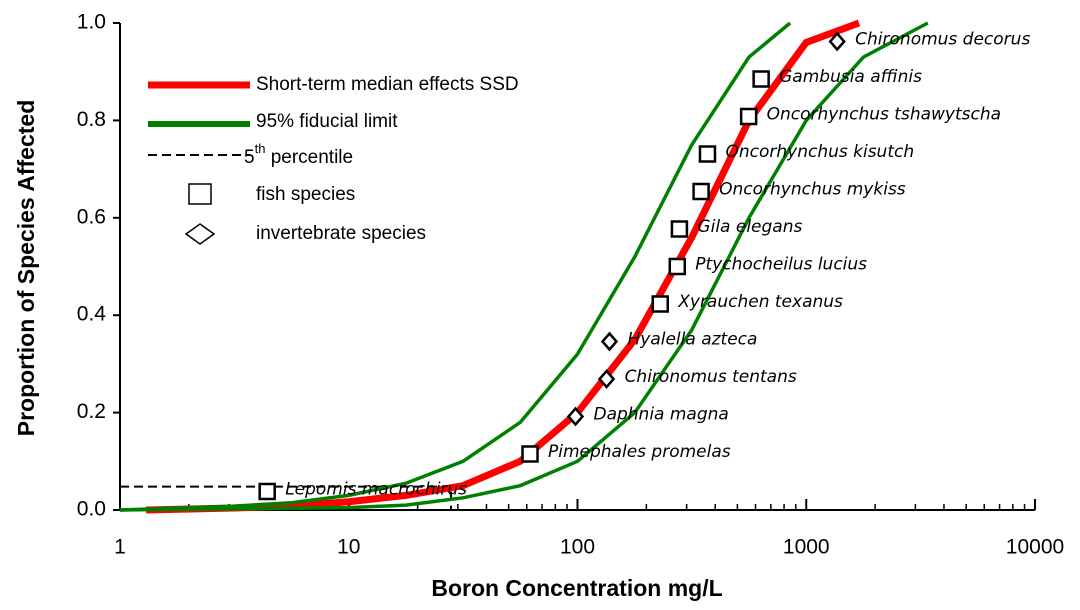 This screenshot has height=610, width=1080. I want to click on x-axis-label: Boron Concentration mg/L, so click(576, 588).